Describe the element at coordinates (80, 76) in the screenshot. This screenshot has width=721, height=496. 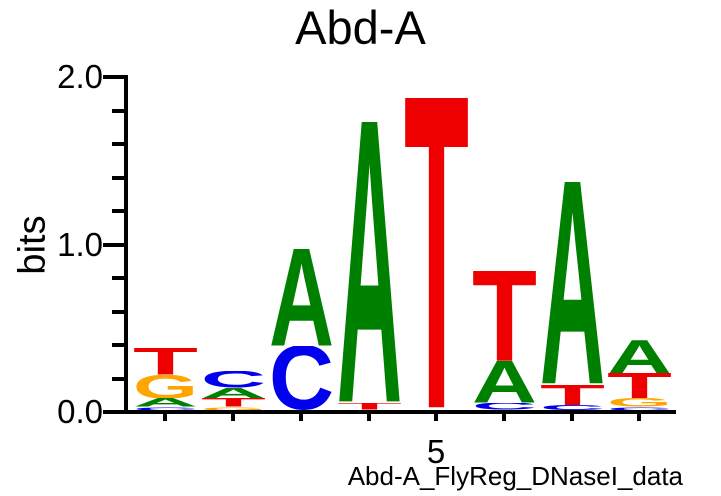
I see `y-tick-label: 2.0` at that location.